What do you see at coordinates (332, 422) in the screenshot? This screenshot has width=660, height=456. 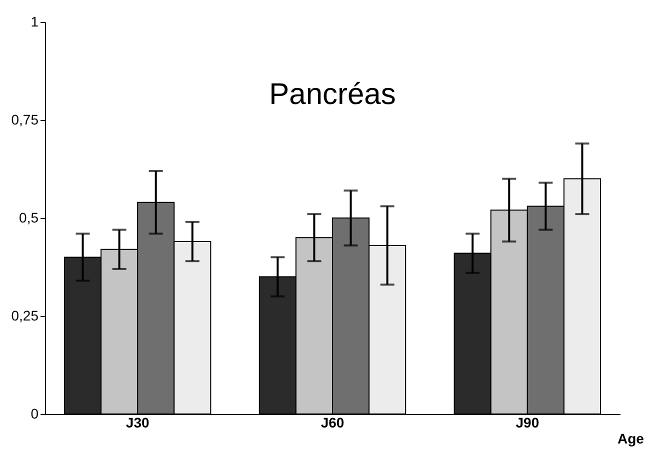 I see `x-tick-label: J60` at bounding box center [332, 422].